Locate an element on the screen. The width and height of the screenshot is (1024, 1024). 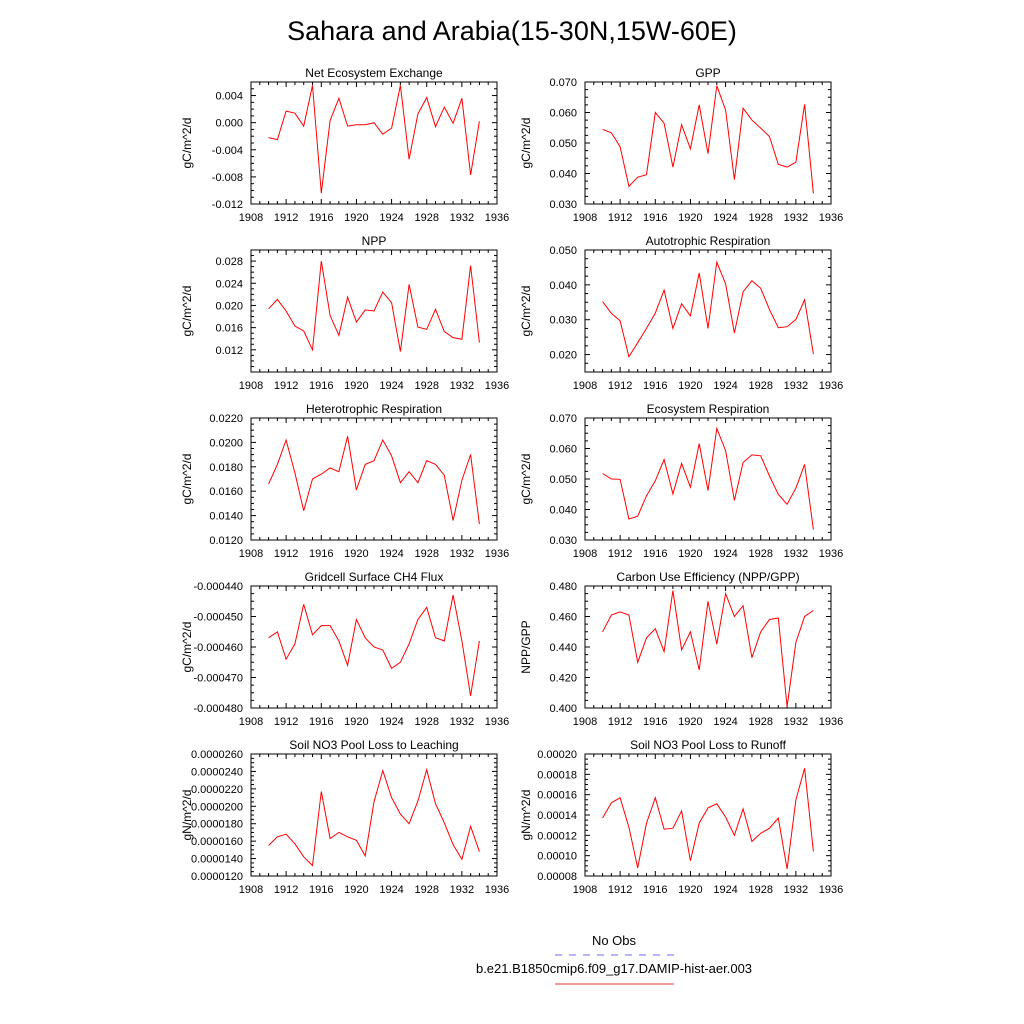
y-tick-label: 0.028 is located at coordinates (229, 262).